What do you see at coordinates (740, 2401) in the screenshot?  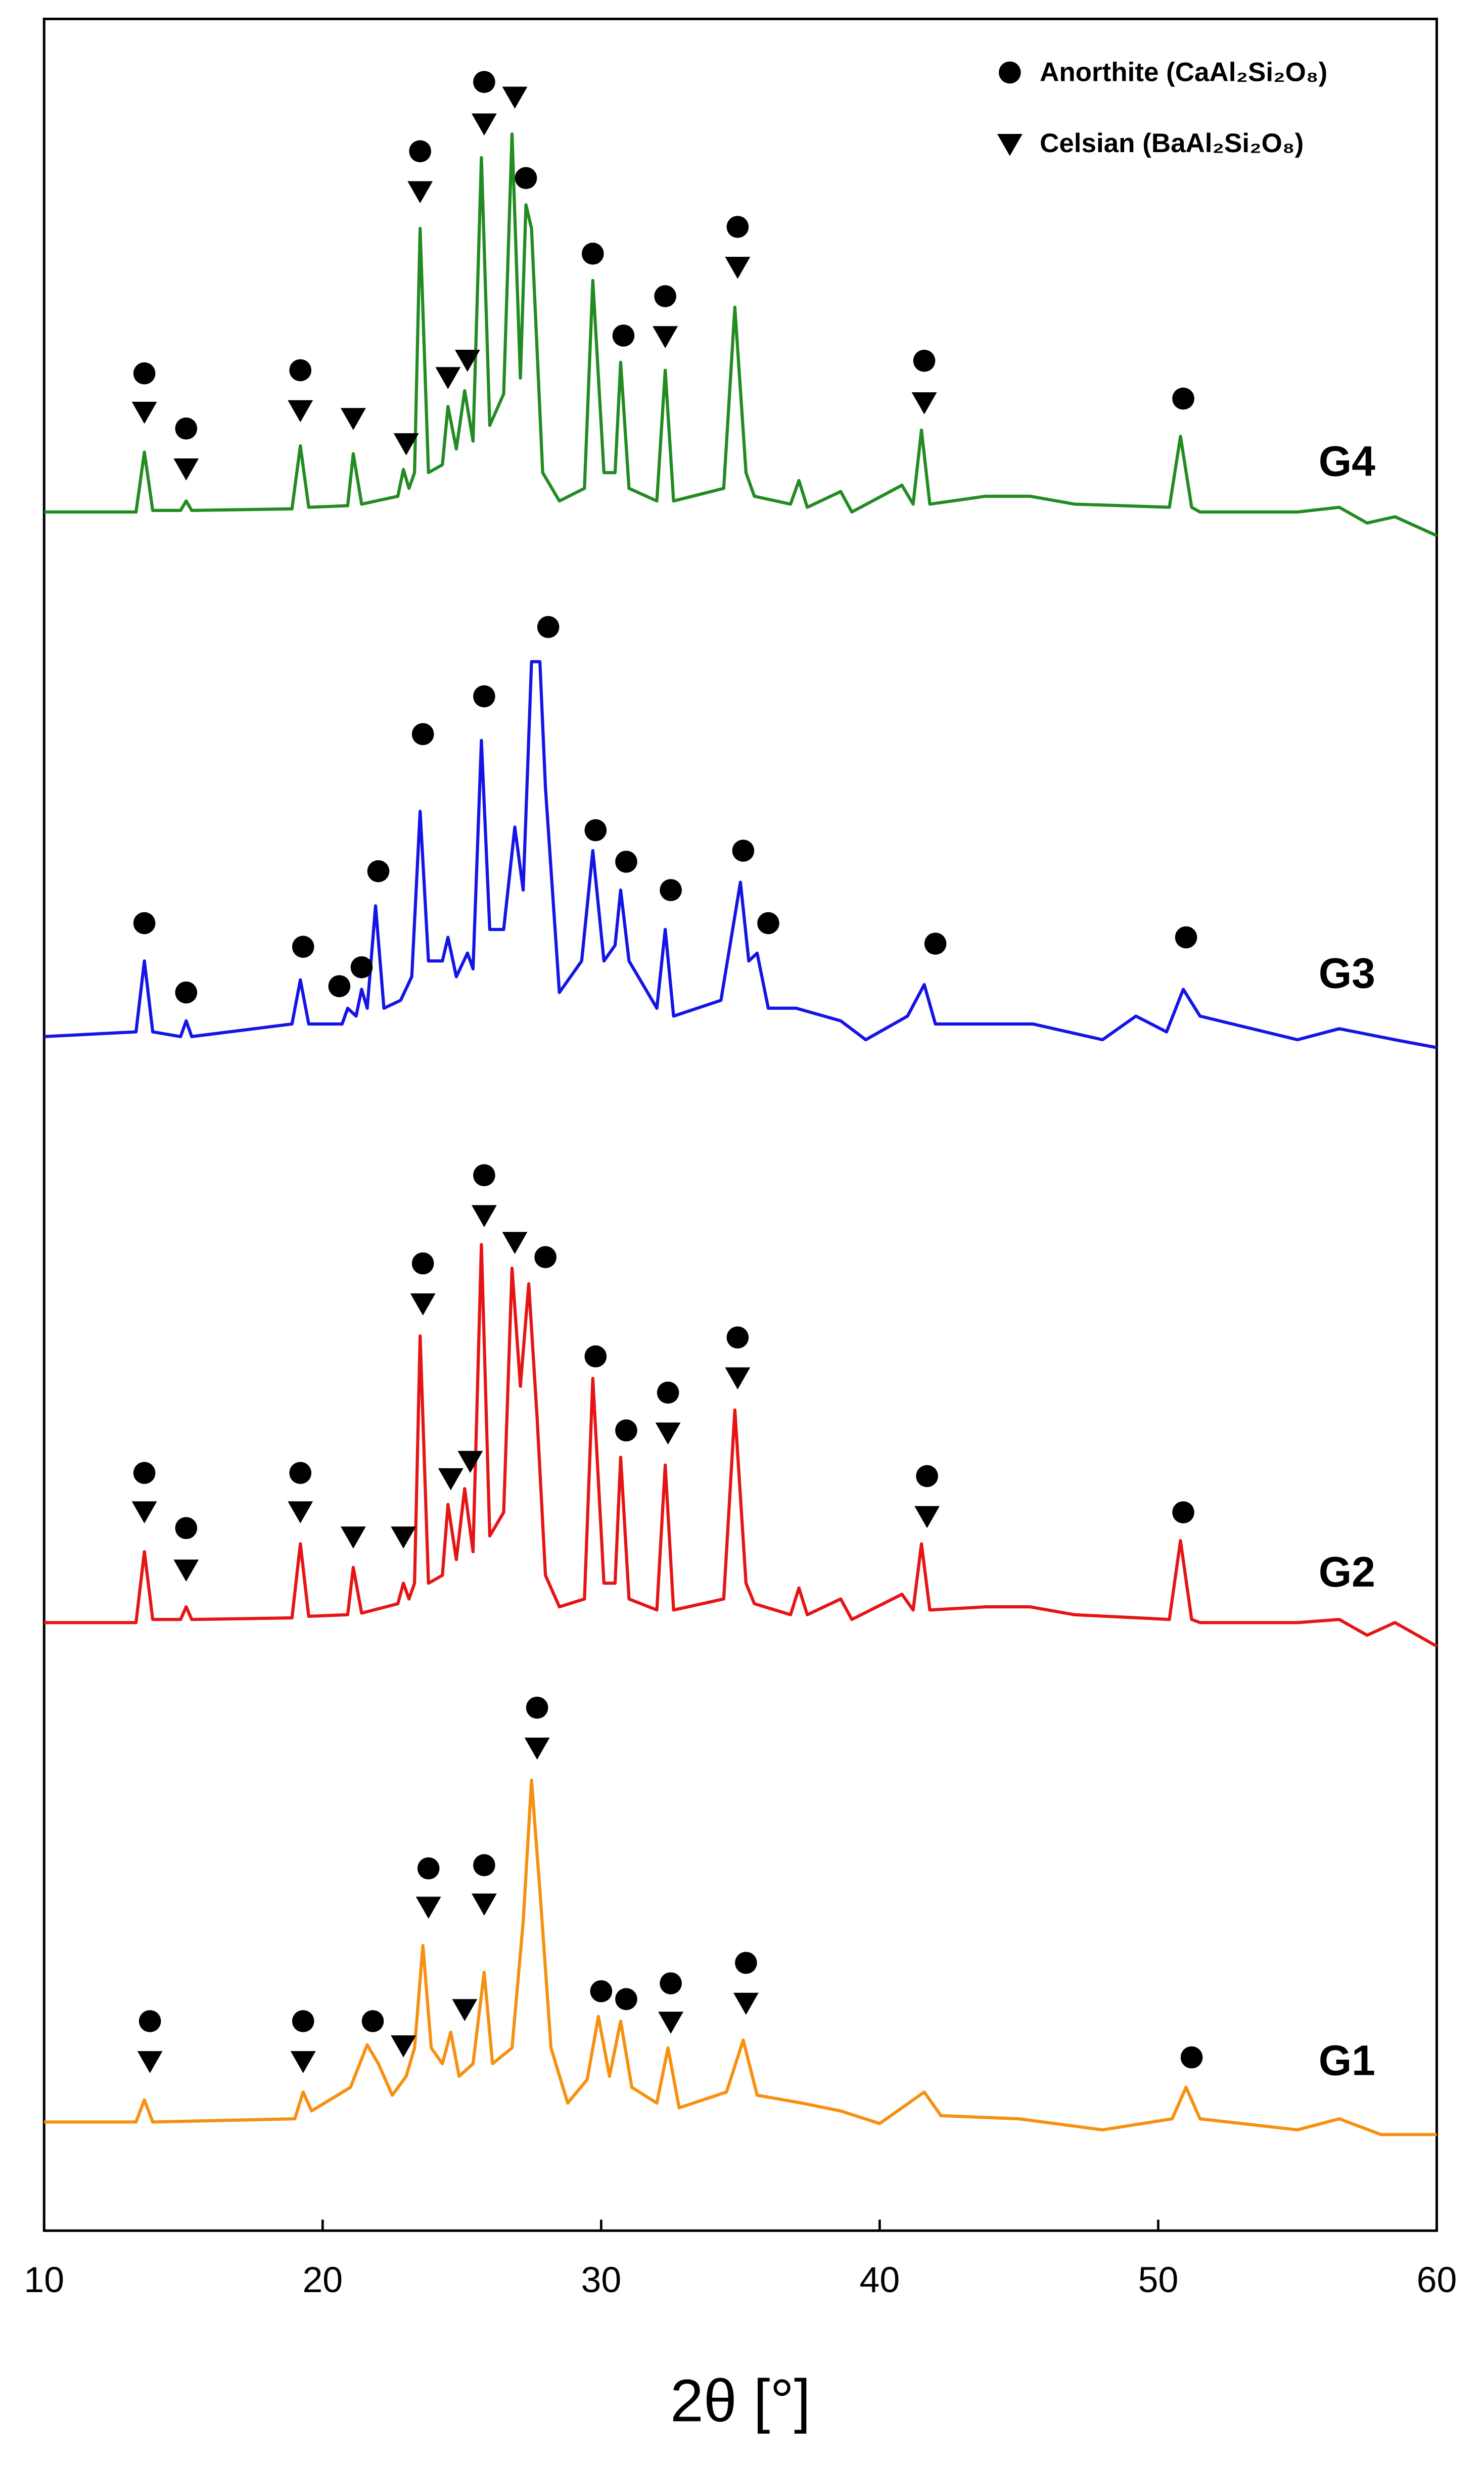 I see `x-axis-label: 2θ [°]` at bounding box center [740, 2401].